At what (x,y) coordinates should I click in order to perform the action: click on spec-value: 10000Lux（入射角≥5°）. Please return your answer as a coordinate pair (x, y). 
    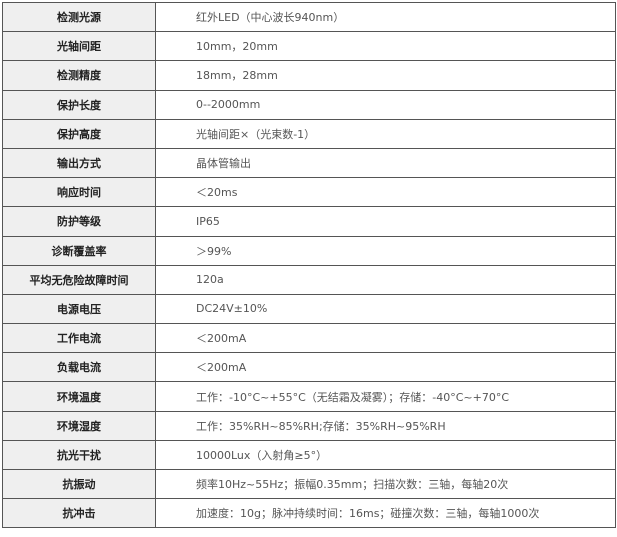
    Looking at the image, I should click on (385, 455).